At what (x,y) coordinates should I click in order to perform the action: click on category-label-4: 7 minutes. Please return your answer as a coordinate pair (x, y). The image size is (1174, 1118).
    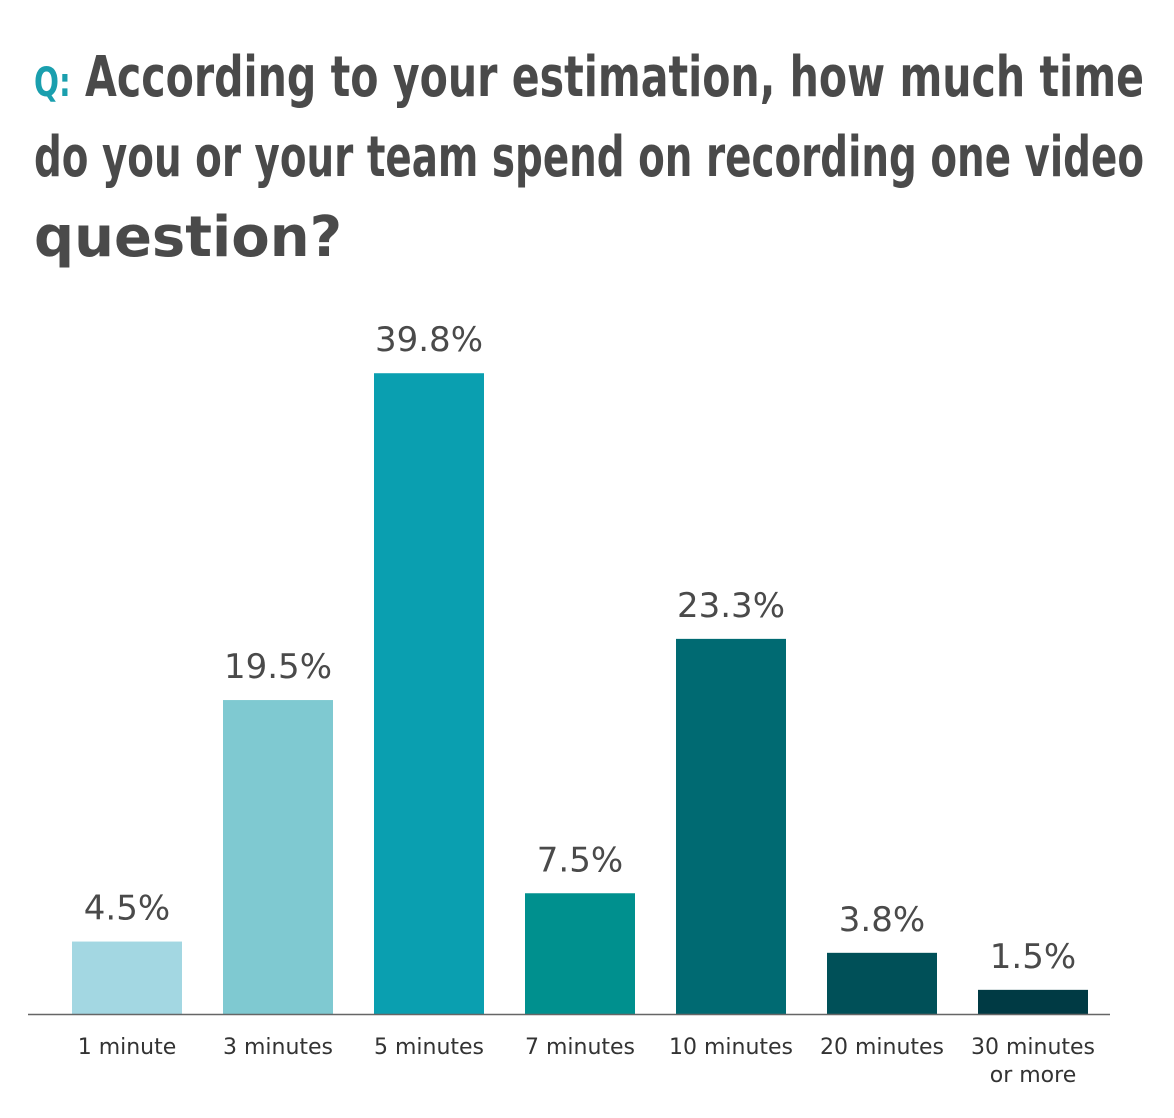
    Looking at the image, I should click on (580, 1047).